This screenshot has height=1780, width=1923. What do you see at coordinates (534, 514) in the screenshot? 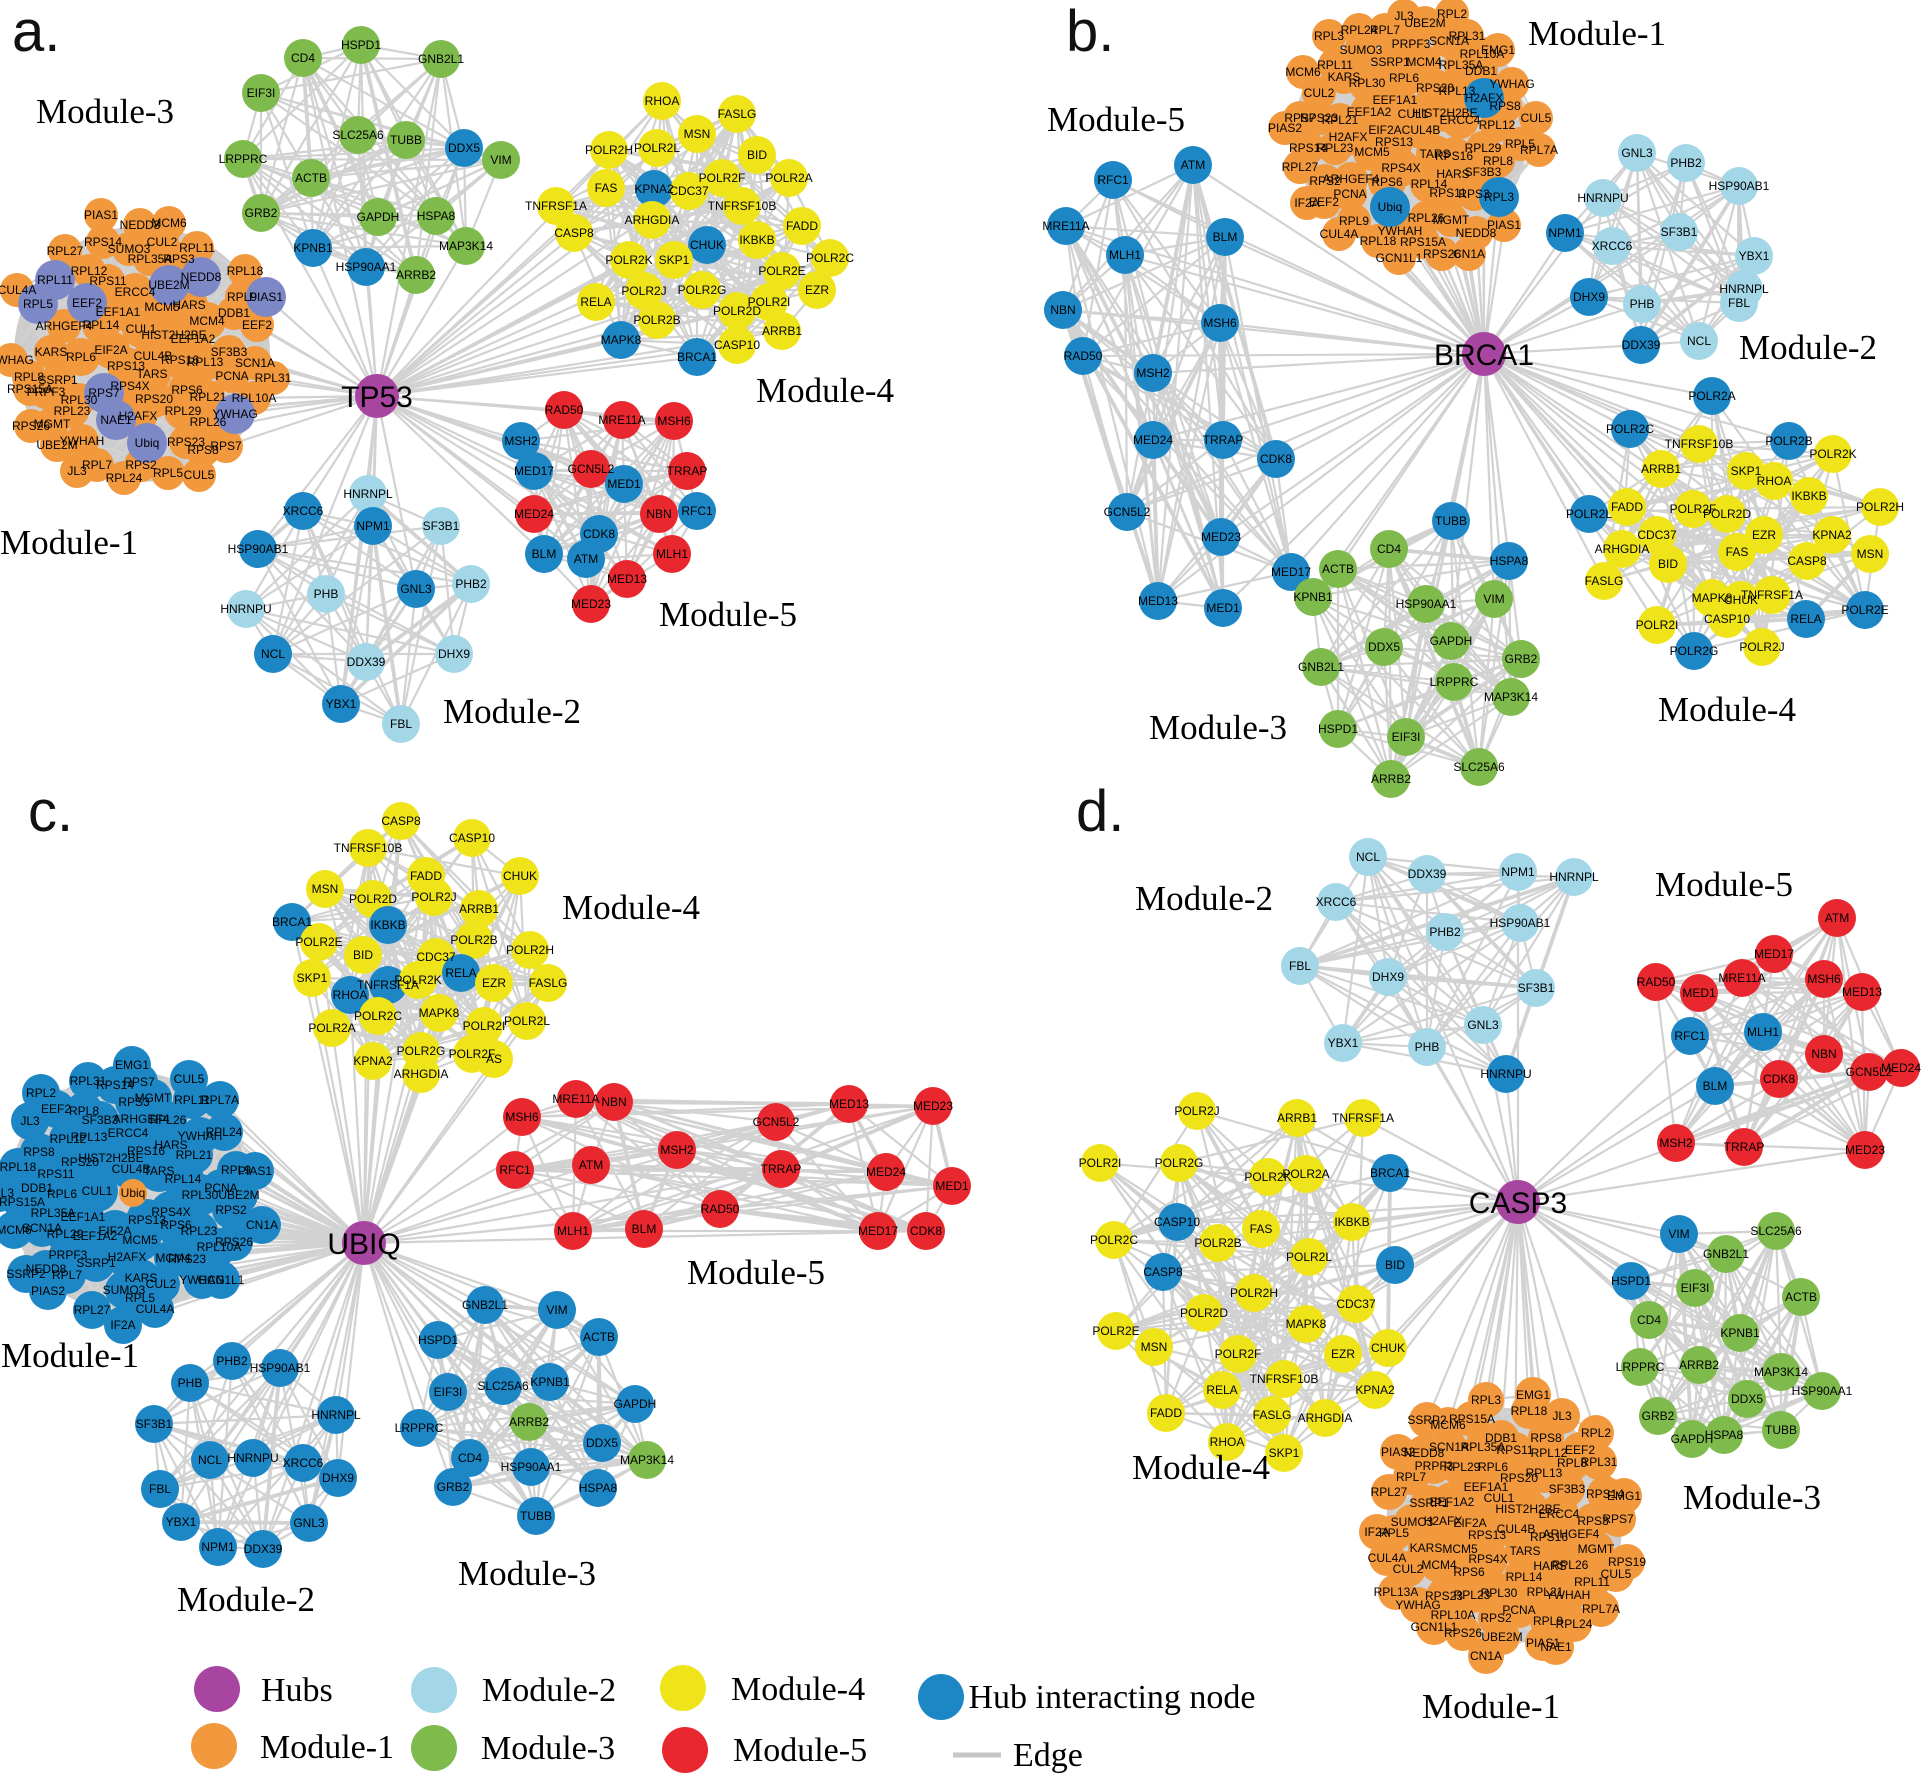
I see `svg-text: MED24` at bounding box center [534, 514].